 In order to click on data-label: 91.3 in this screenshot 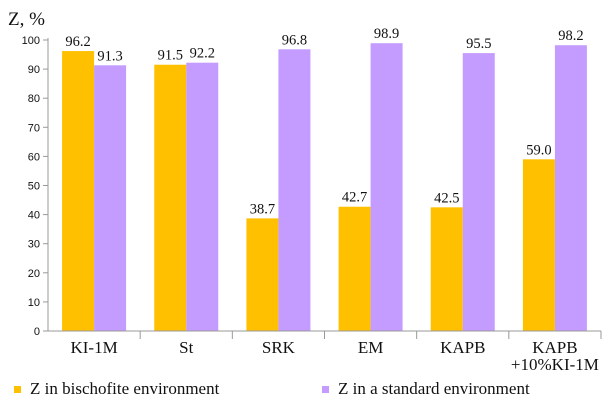, I will do `click(109, 56)`.